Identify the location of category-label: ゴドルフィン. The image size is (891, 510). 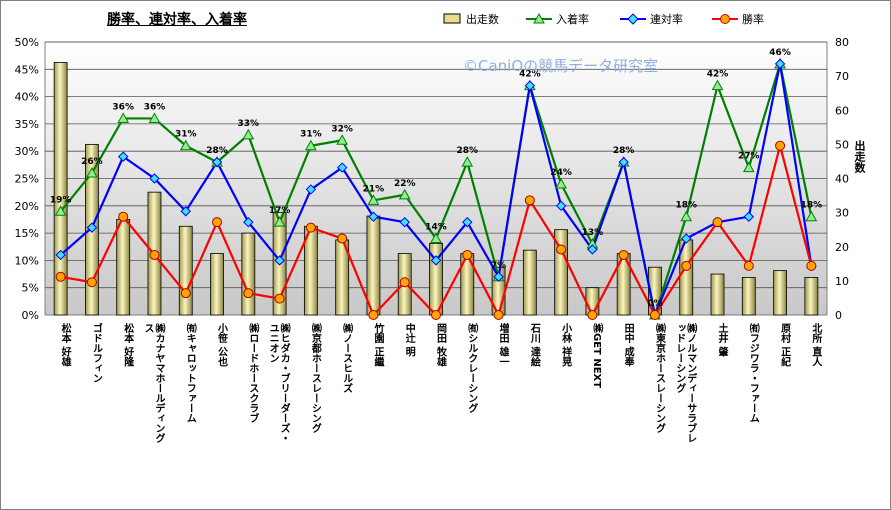
(96, 352).